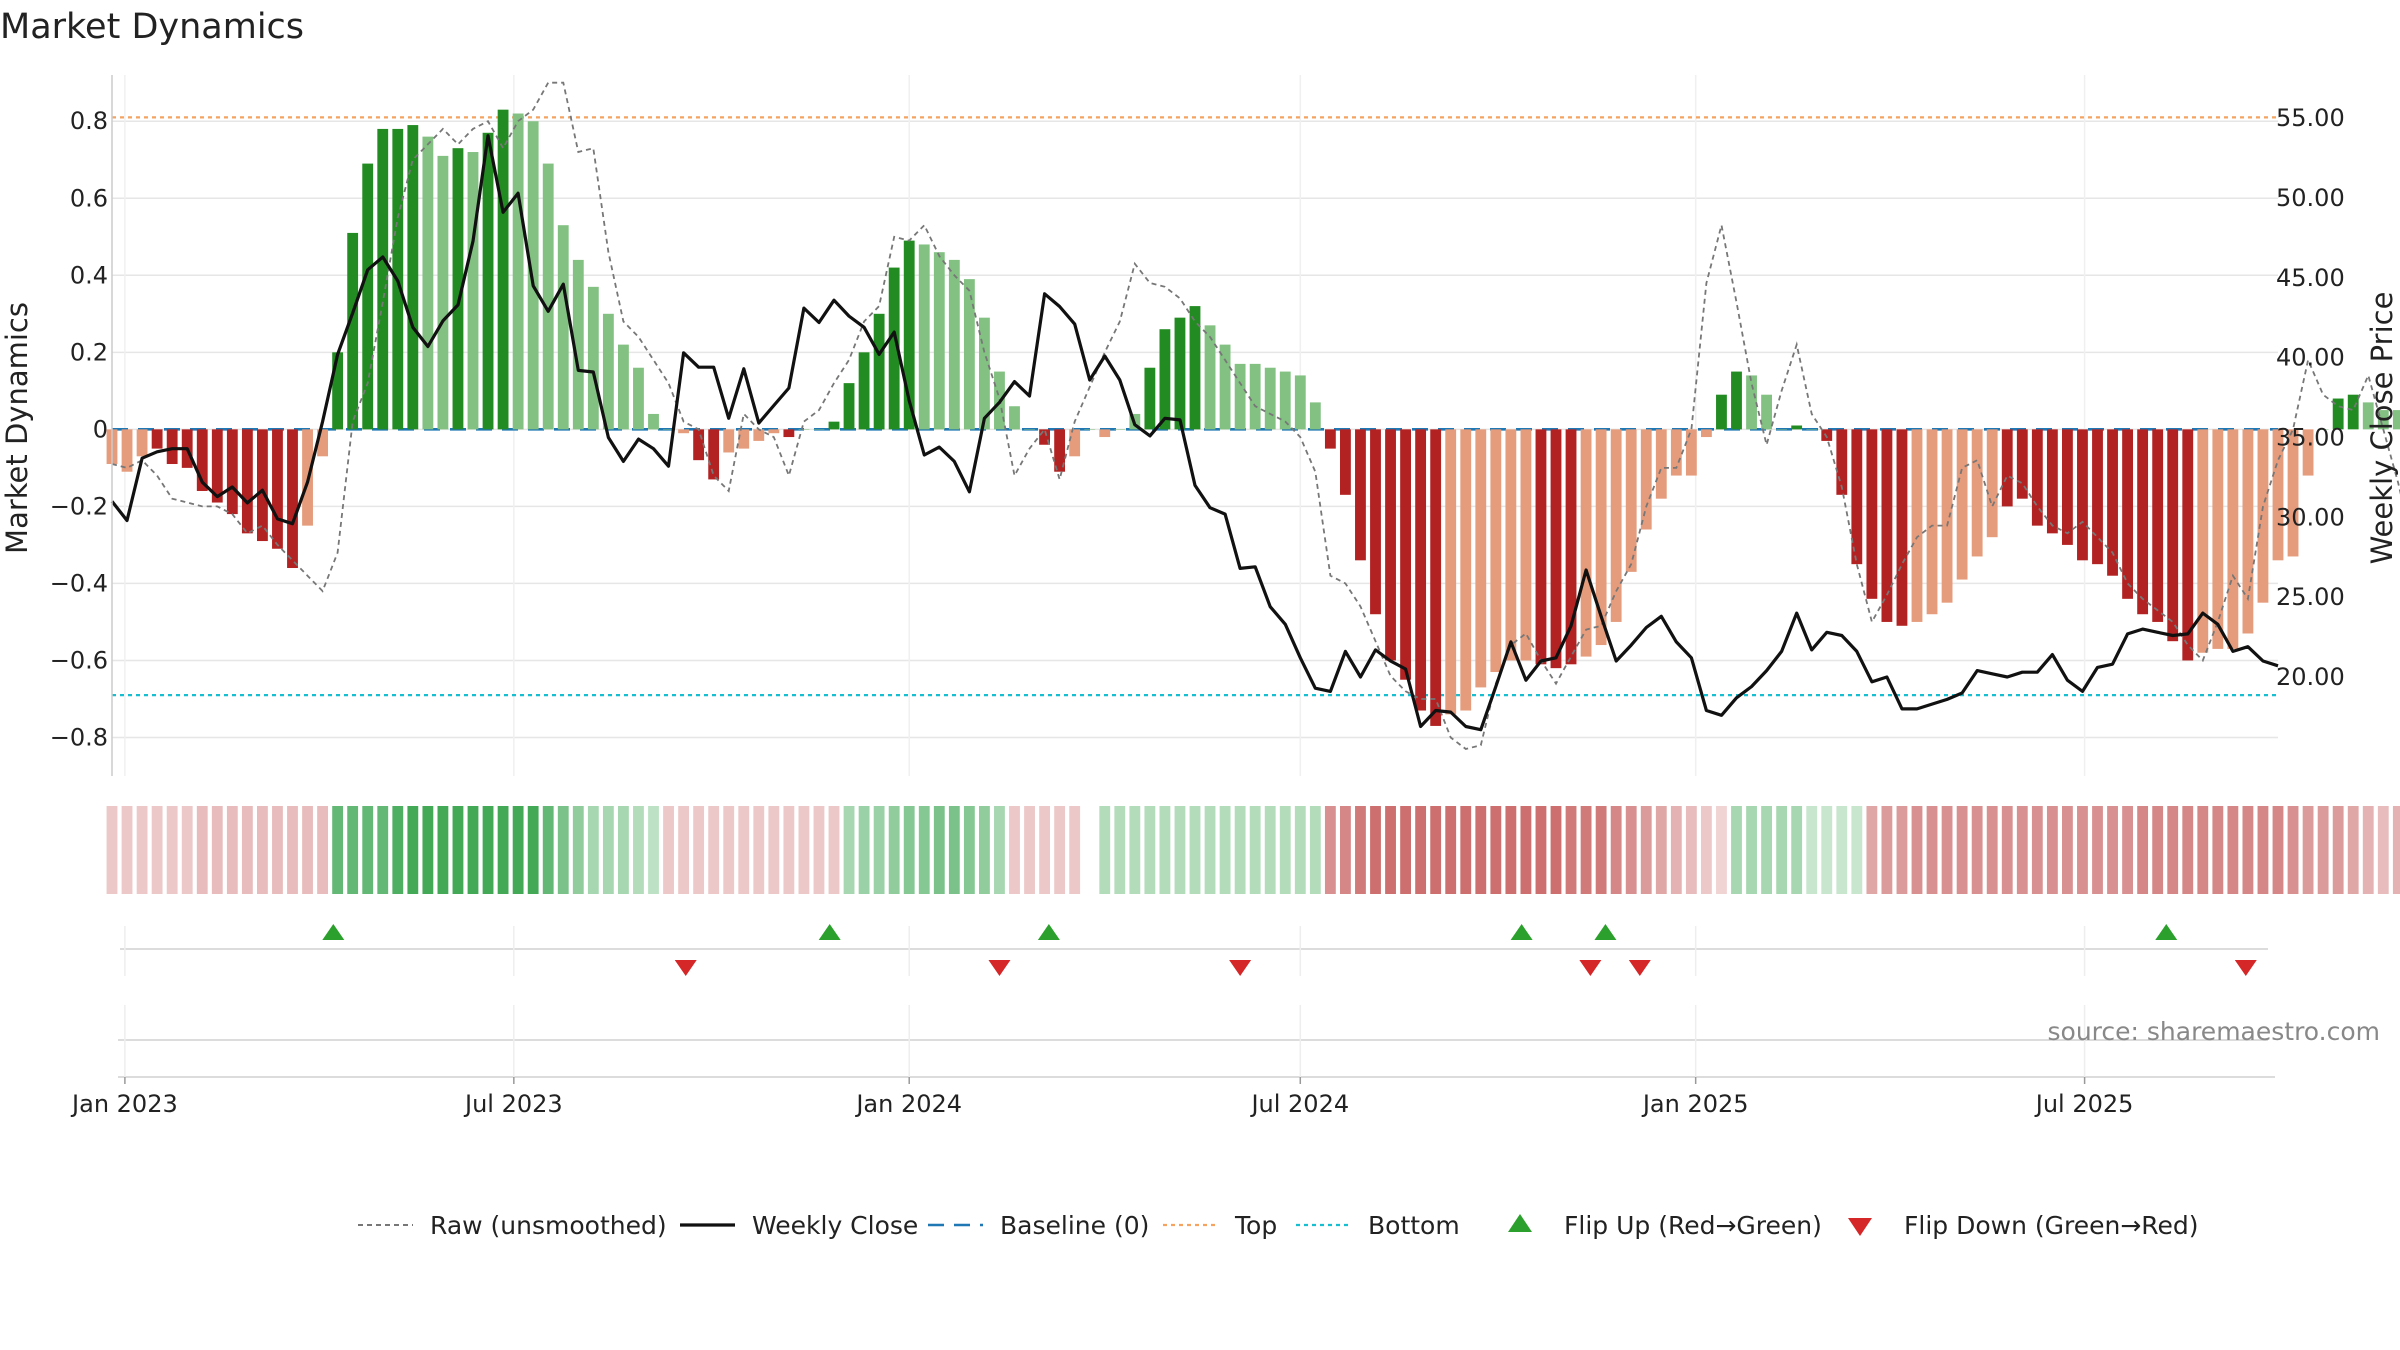  Describe the element at coordinates (79, 583) in the screenshot. I see `y-tick-label-left: −0.4` at that location.